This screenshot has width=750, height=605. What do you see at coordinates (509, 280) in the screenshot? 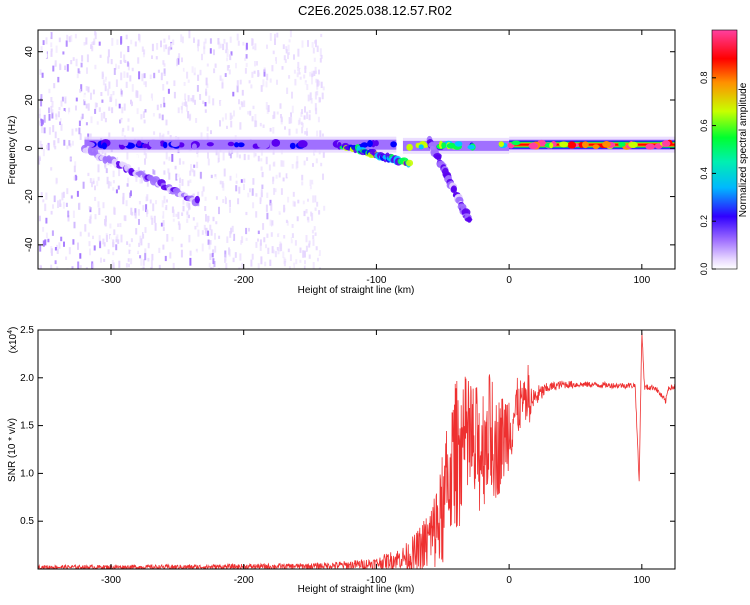
I see `x-tick-label: 0` at bounding box center [509, 280].